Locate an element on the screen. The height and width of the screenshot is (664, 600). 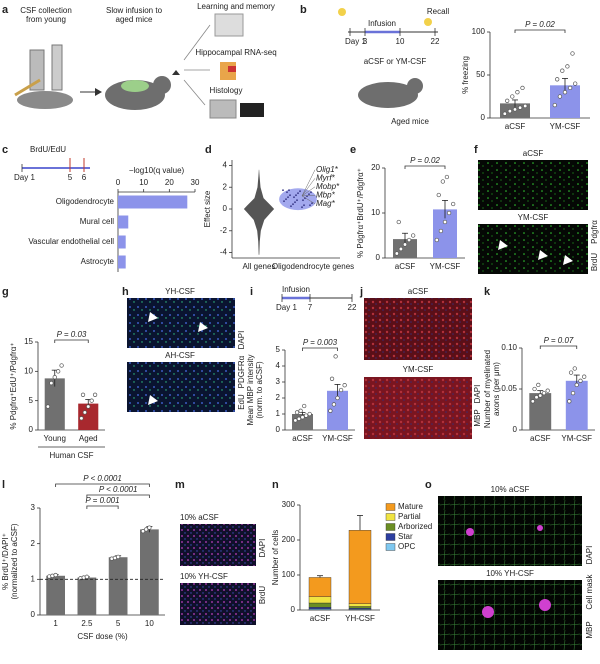
y-tick-label: 0 is located at coordinates (278, 429).